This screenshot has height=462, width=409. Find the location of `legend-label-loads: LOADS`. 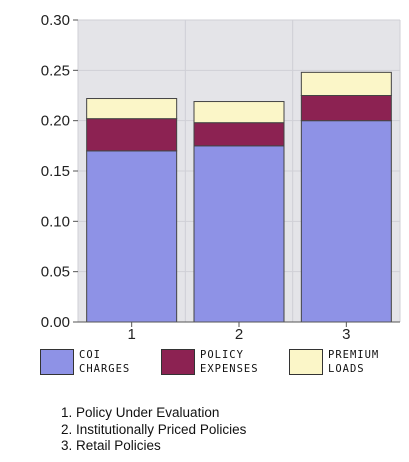

legend-label-loads: LOADS is located at coordinates (346, 369).